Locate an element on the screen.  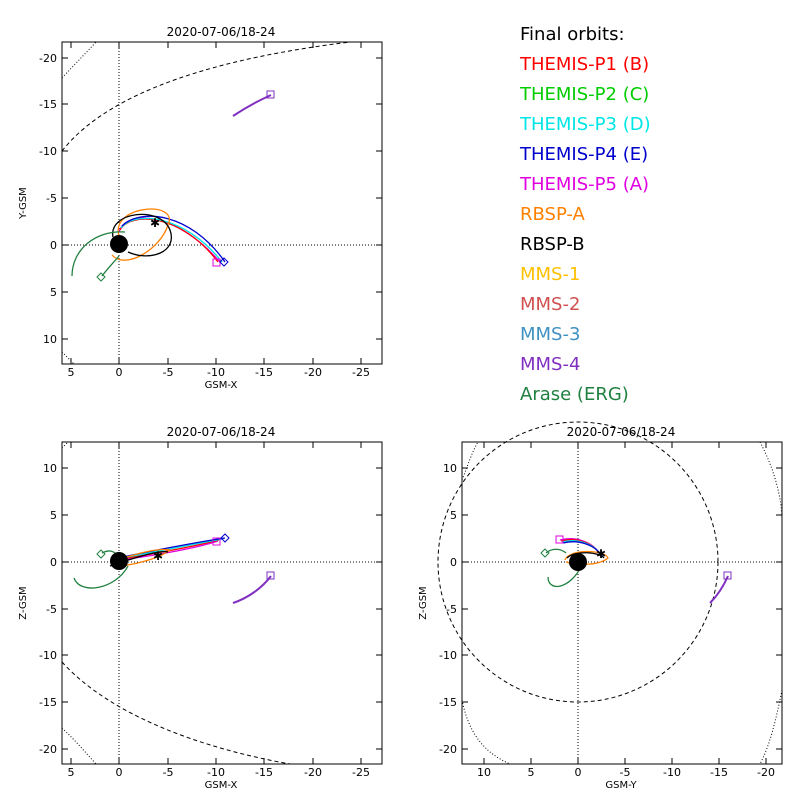
legend-item-themis-p4: THEMIS-P4 (E) is located at coordinates (584, 154).